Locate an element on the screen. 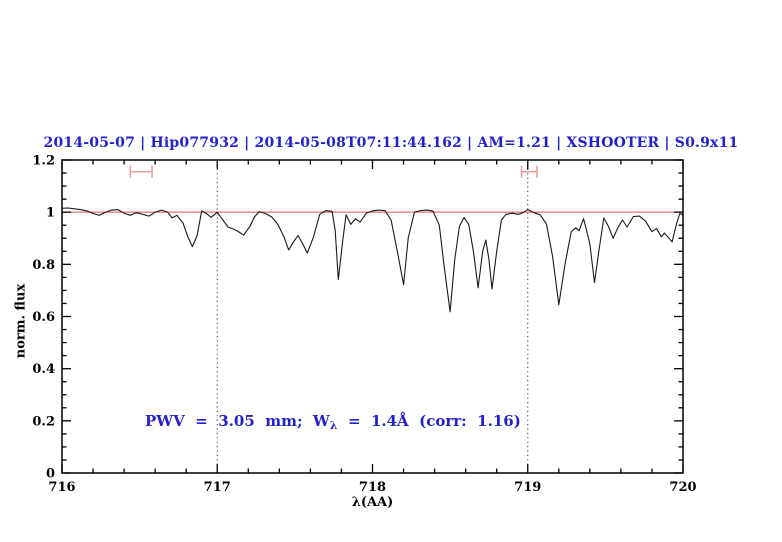 The image size is (782, 542). y-tick-label: 0 is located at coordinates (50, 474).